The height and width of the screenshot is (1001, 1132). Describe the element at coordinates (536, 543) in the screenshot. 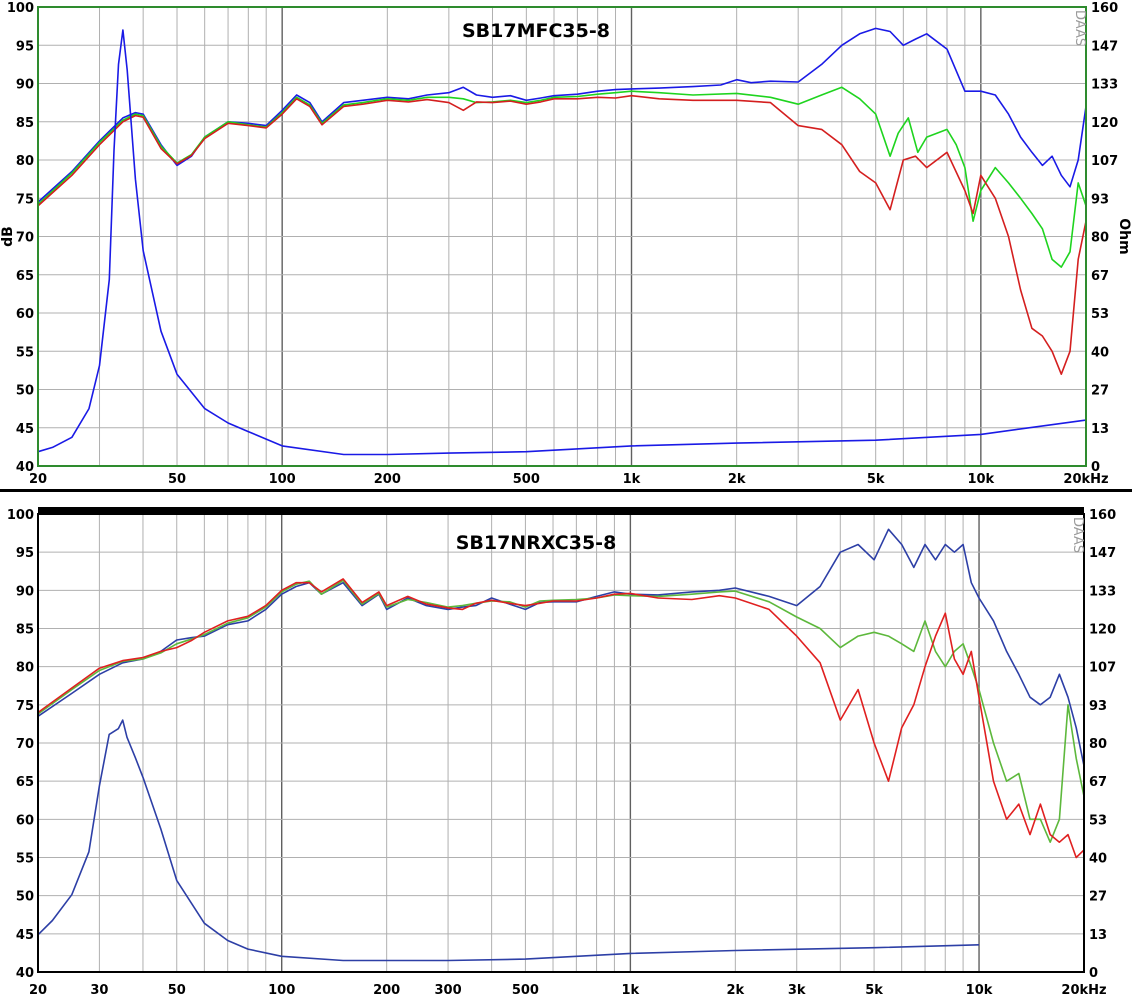

I see `chart-title: SB17NRXC35-8` at that location.